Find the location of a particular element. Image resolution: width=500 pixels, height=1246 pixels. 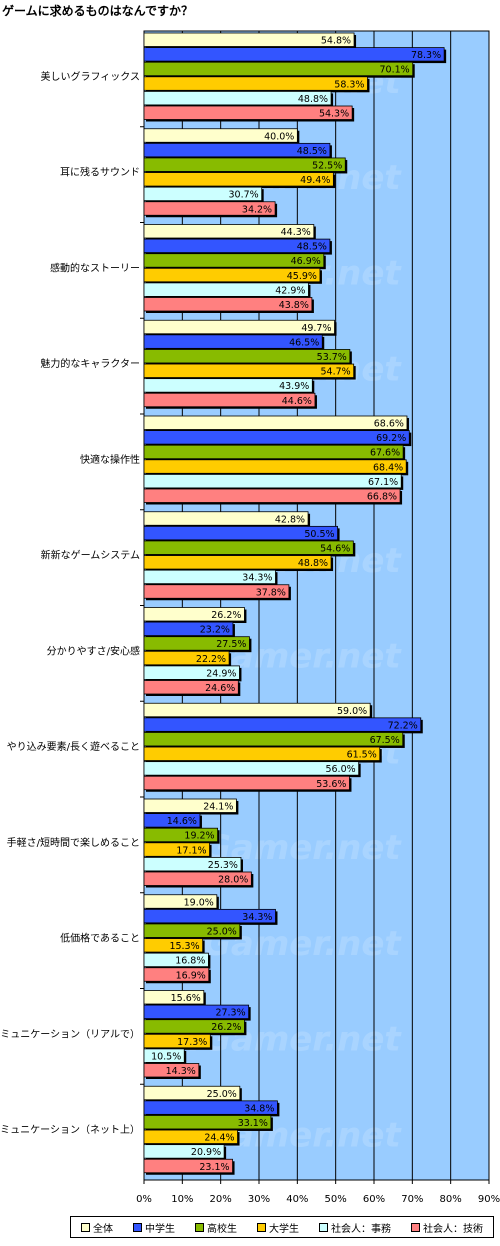

x-tick-label: 60% is located at coordinates (374, 1199).